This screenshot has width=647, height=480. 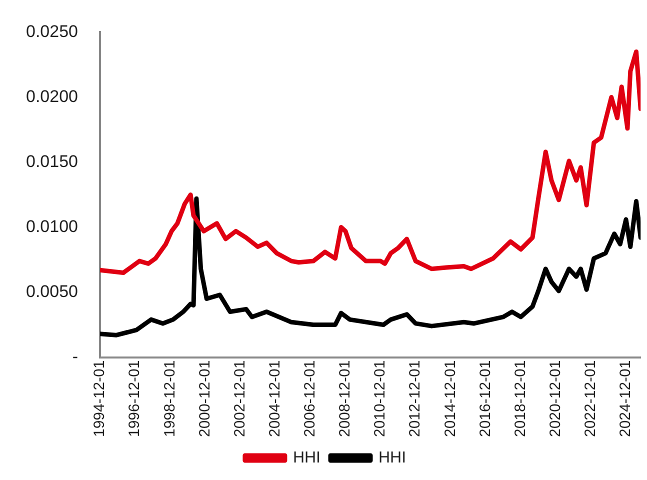 I want to click on x-tick-label: 2014-12-01, so click(x=450, y=399).